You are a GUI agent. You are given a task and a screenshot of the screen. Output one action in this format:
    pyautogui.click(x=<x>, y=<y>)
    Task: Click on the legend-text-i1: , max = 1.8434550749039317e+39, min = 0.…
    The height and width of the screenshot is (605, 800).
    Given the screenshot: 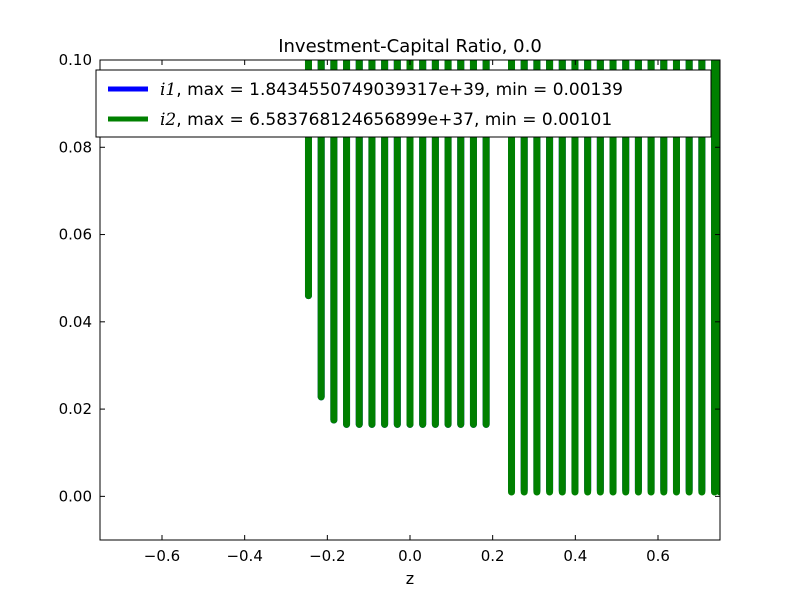 What is the action you would take?
    pyautogui.click(x=399, y=90)
    